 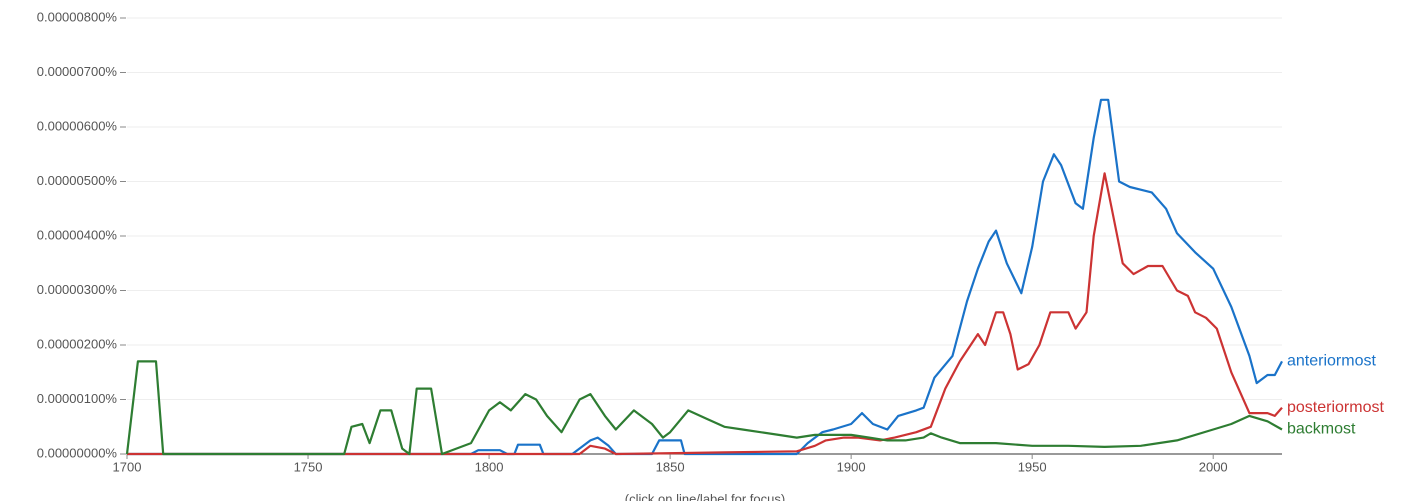 What do you see at coordinates (1213, 466) in the screenshot?
I see `x-tick-label: 2000` at bounding box center [1213, 466].